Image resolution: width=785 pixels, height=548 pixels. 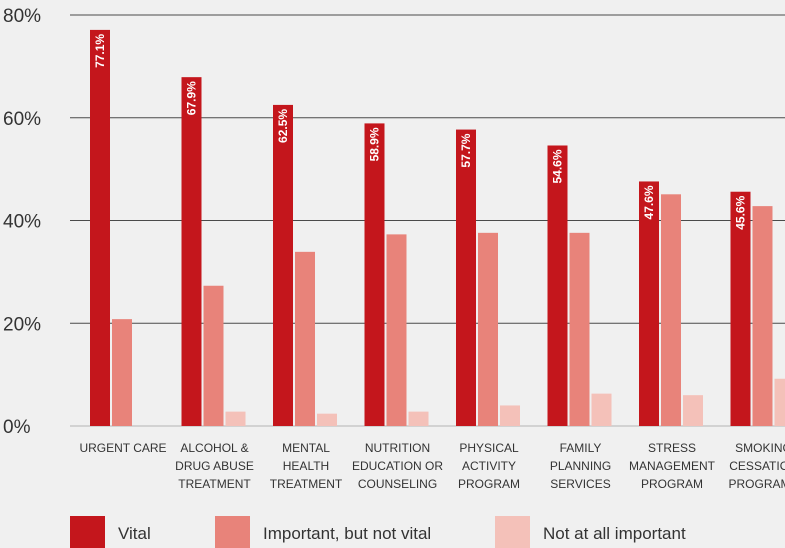 What do you see at coordinates (22, 324) in the screenshot?
I see `y-tick-label: 20%` at bounding box center [22, 324].